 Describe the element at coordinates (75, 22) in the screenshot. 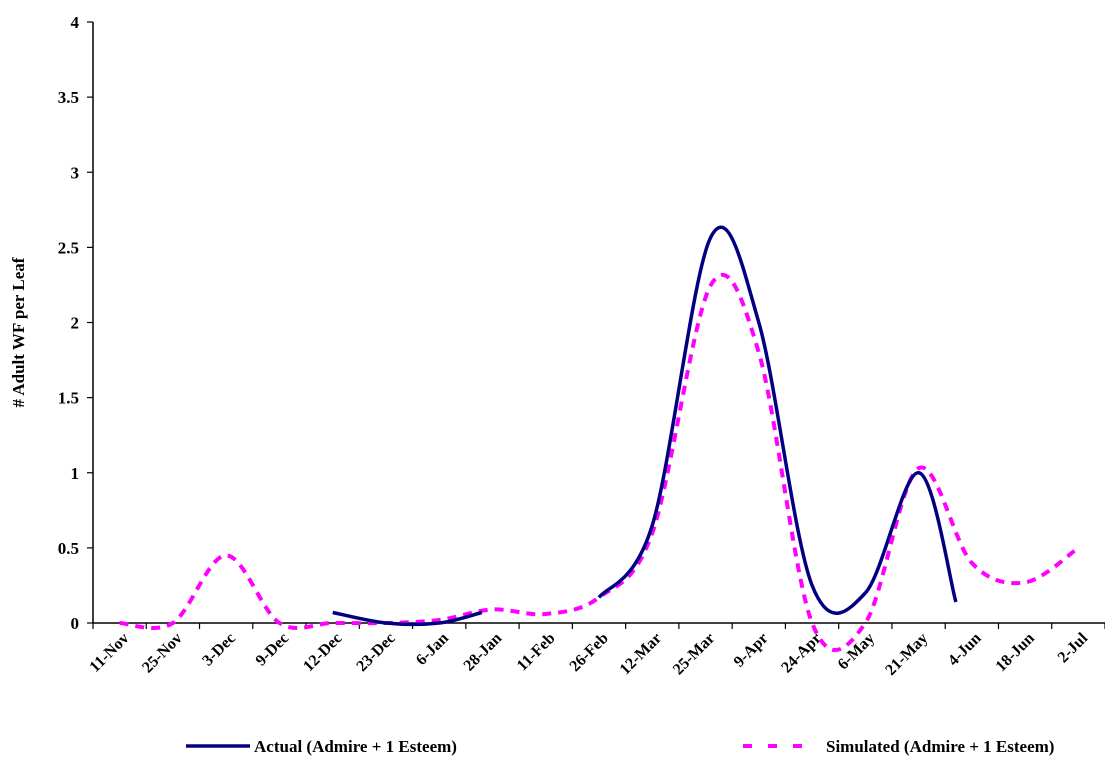

I see `y-tick-label: 4` at that location.